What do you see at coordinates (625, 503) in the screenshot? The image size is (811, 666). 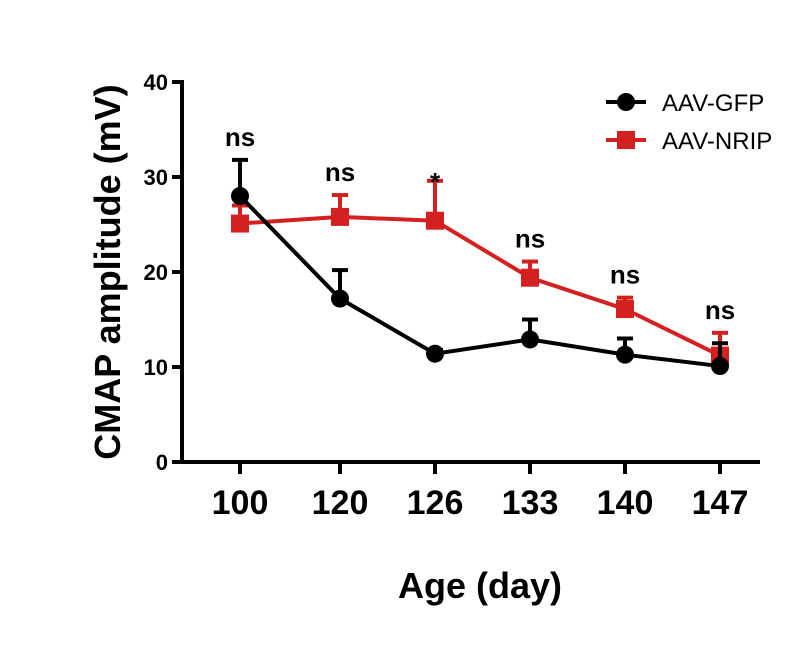 I see `x-tick-label: 140` at bounding box center [625, 503].